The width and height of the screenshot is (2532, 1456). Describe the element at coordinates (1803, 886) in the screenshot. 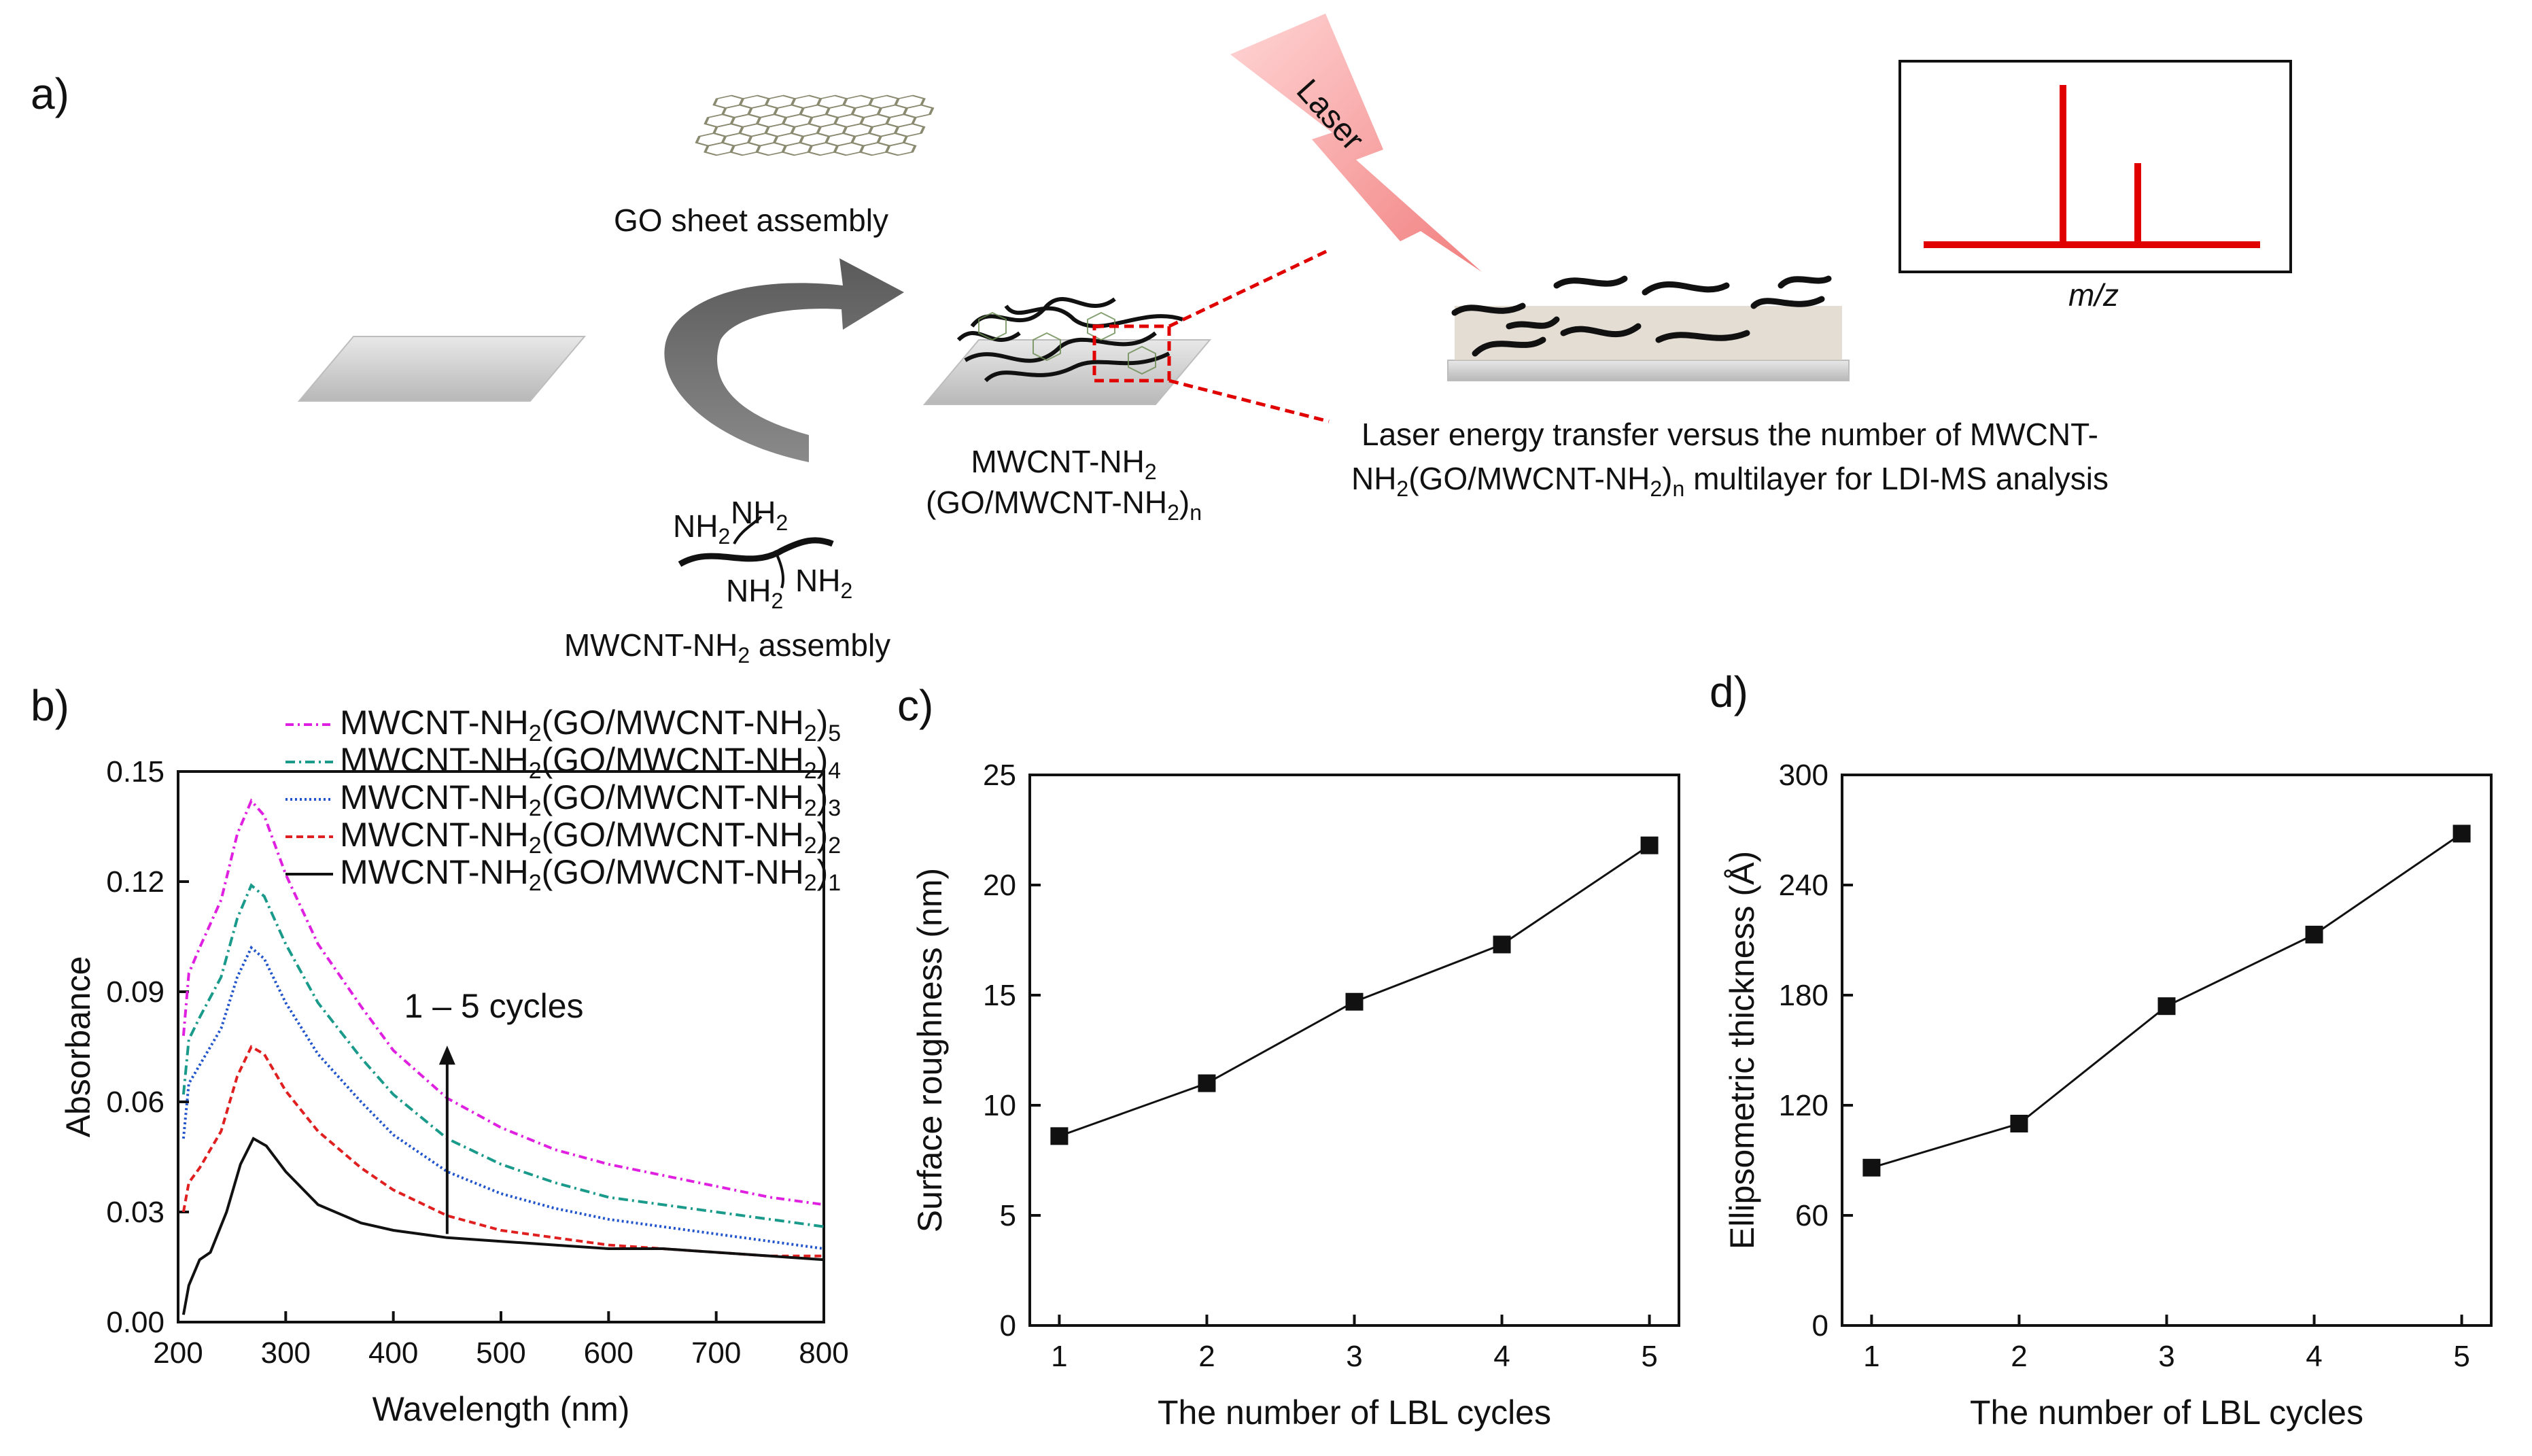

I see `thickness-ytick-label: 240` at that location.